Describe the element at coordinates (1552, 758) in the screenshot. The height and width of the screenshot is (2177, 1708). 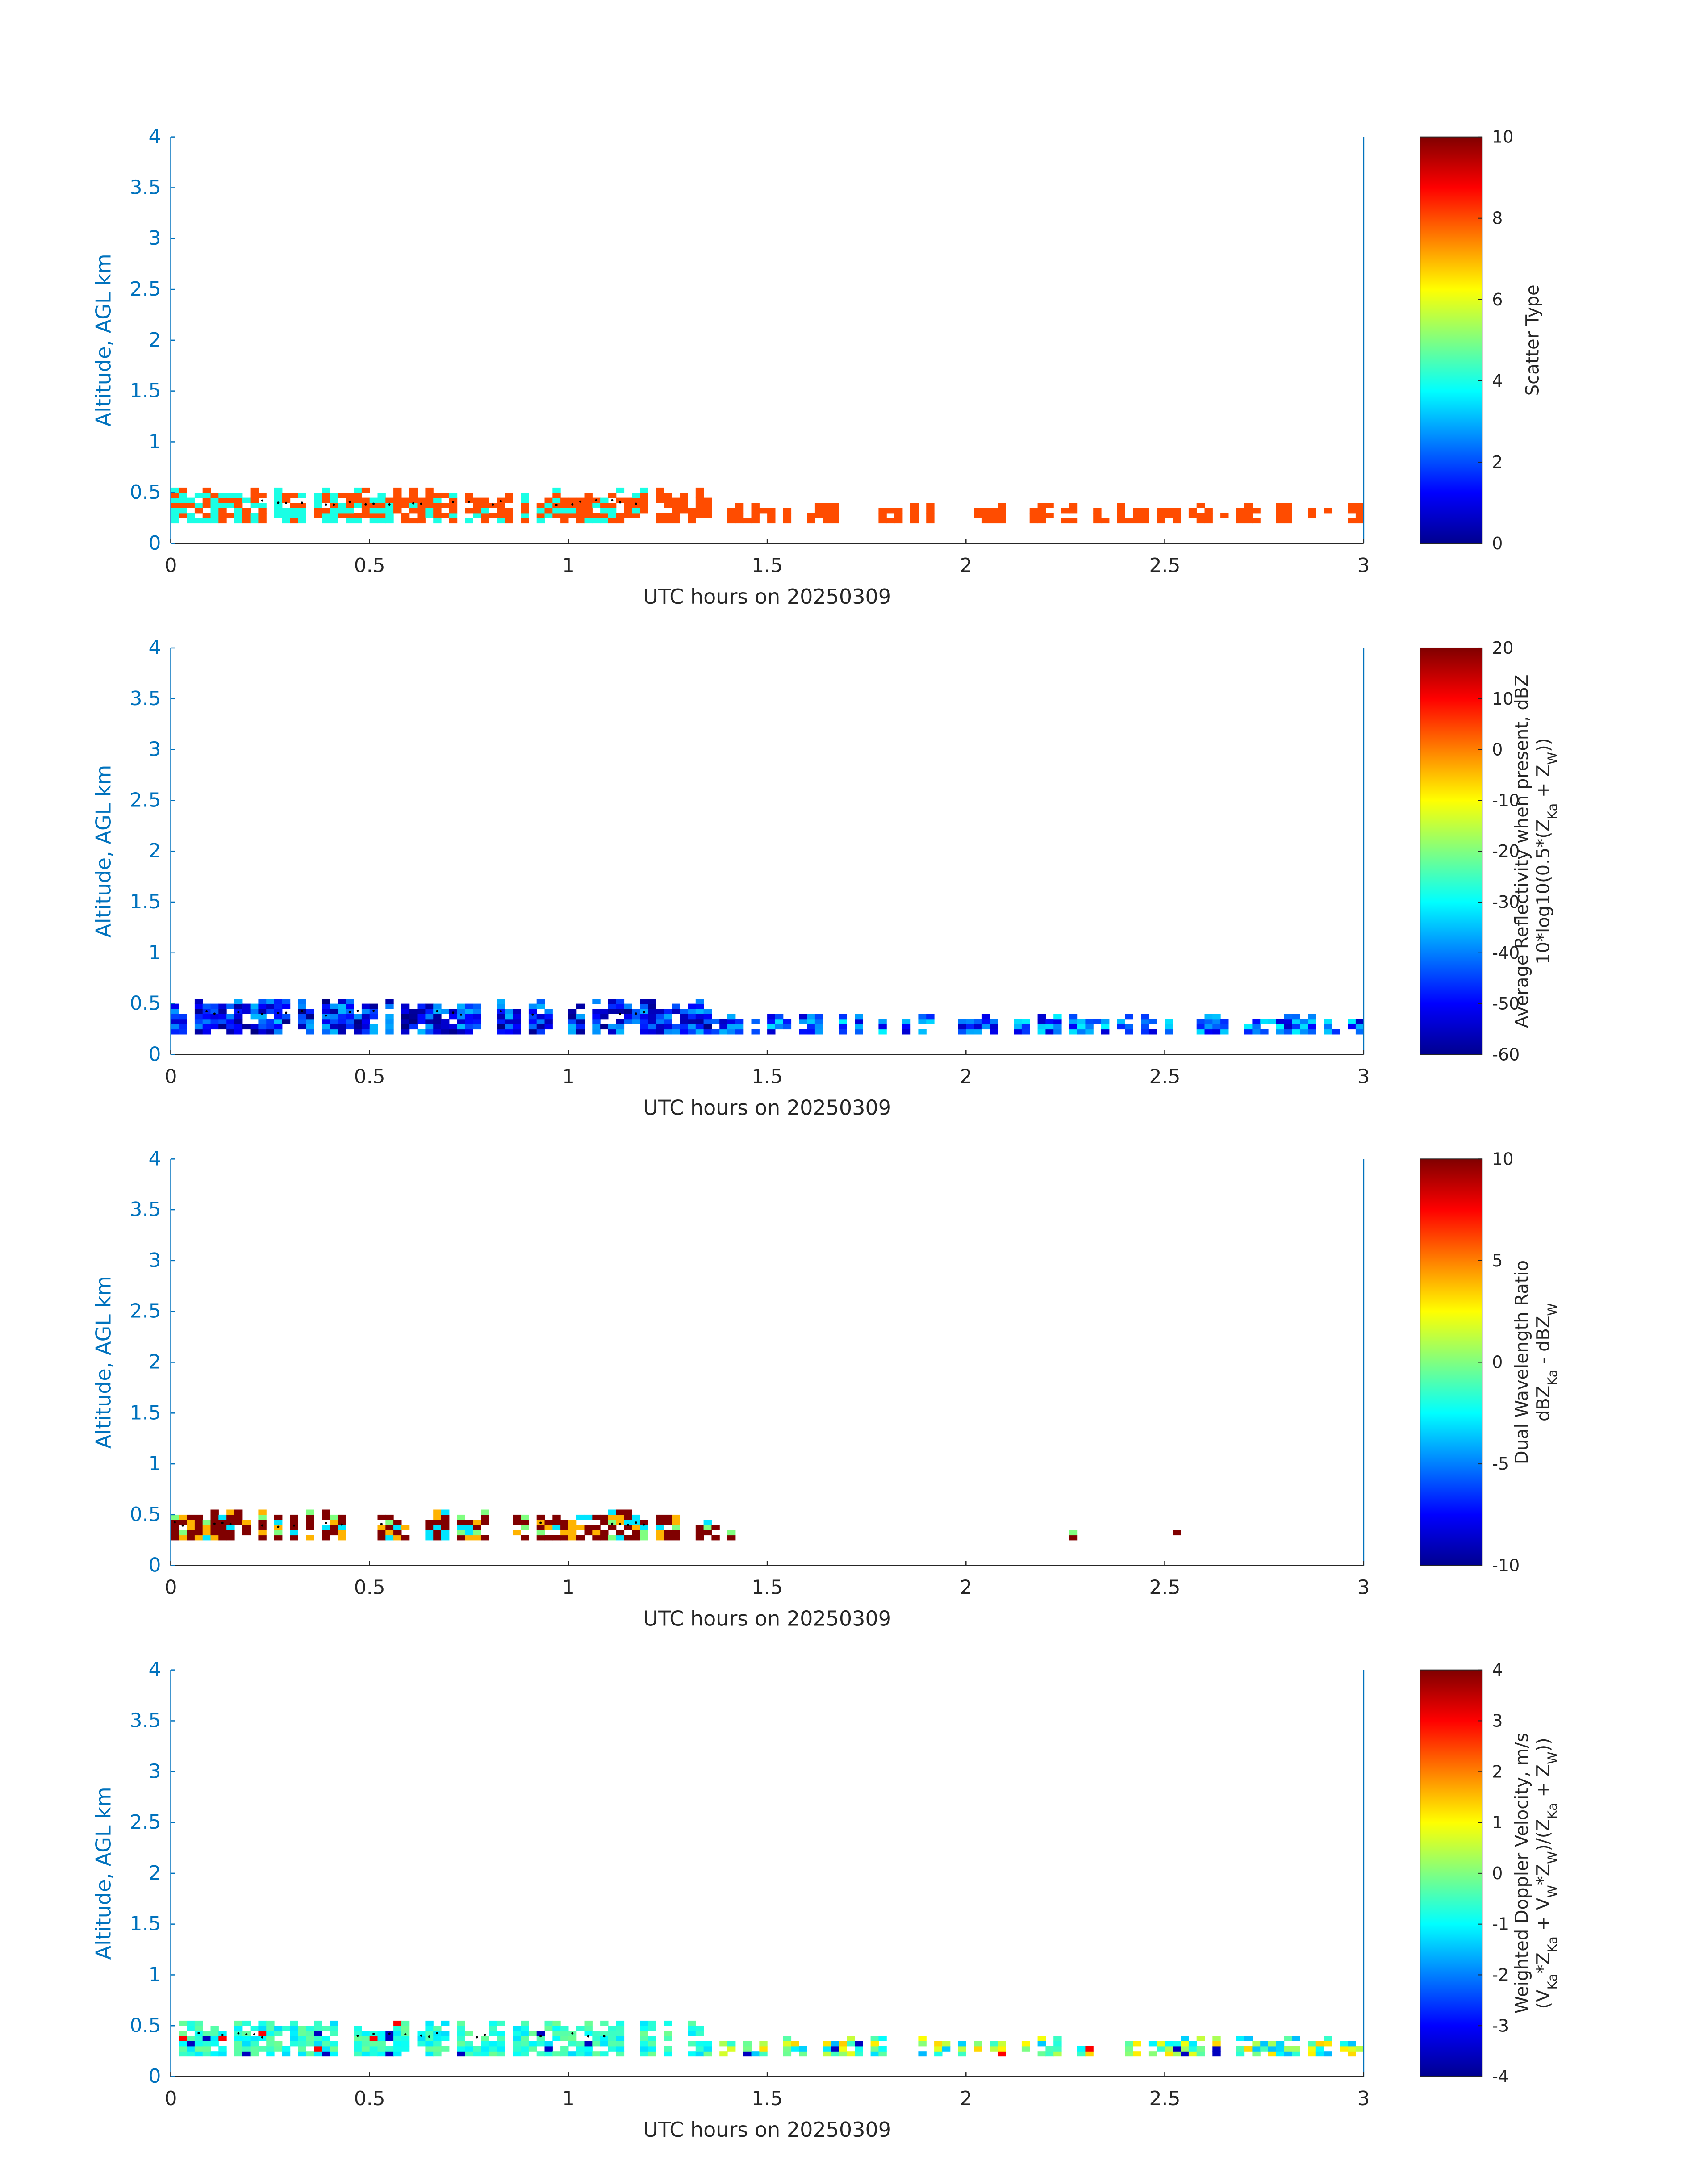
I see `subscript-text: W` at that location.